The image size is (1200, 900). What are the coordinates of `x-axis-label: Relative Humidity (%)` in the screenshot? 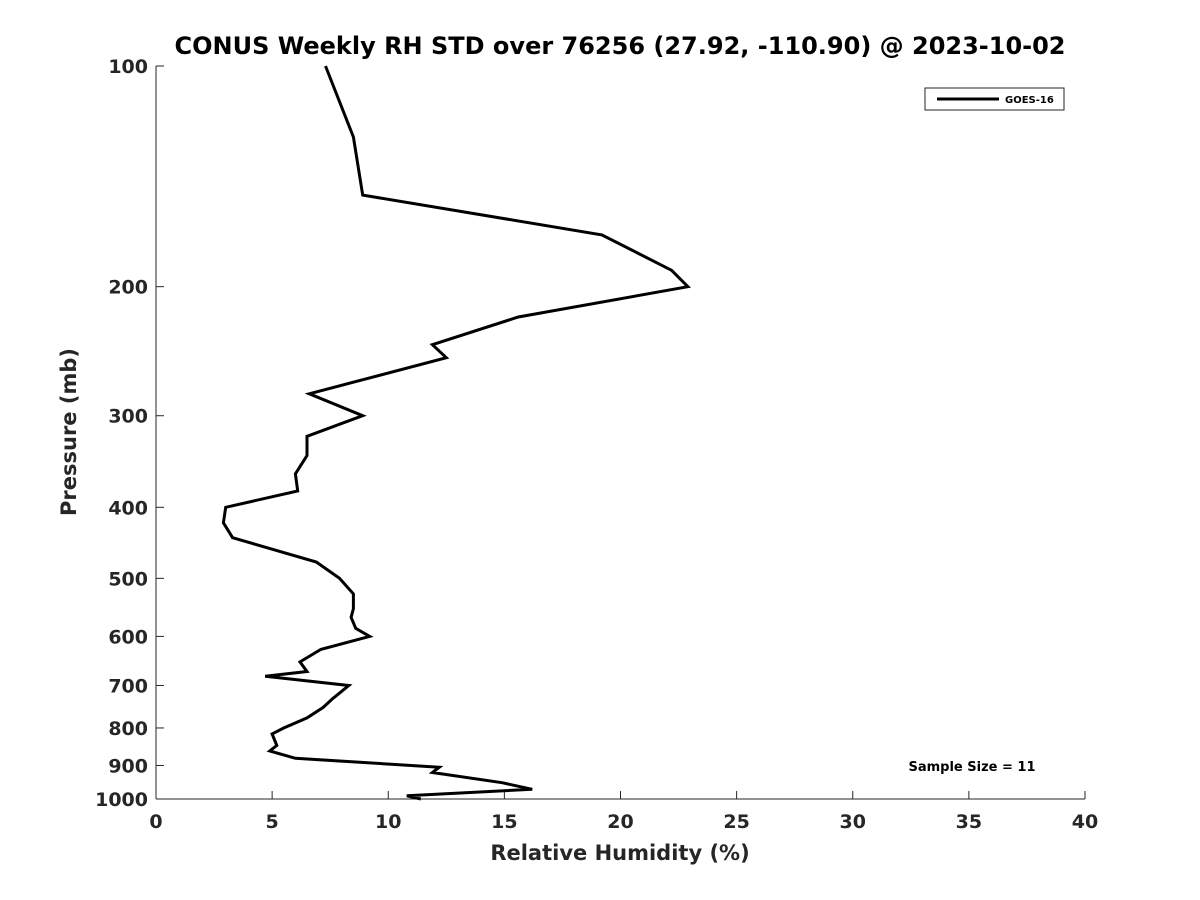 It's located at (619, 853).